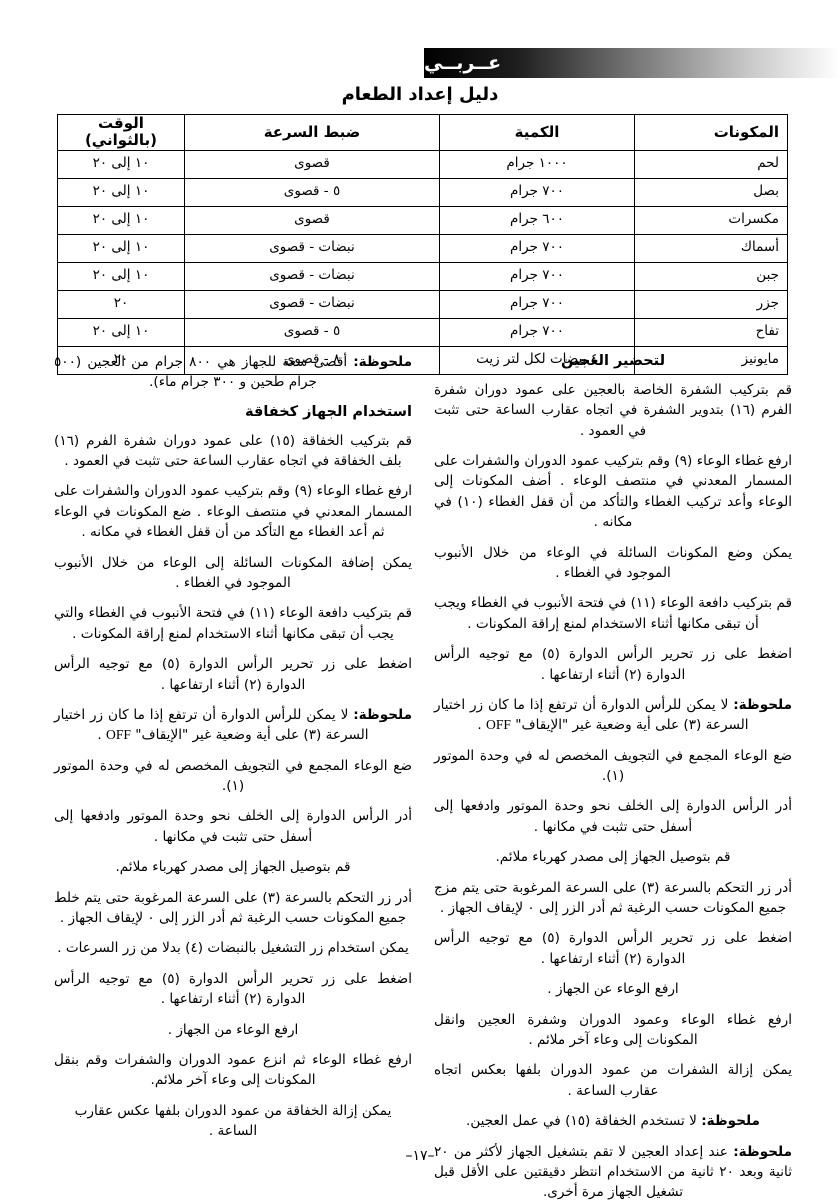  What do you see at coordinates (584, 1121) in the screenshot?
I see `note-text: لا تستخدم الخفاقة (١٥) في عمل العجين.` at bounding box center [584, 1121].